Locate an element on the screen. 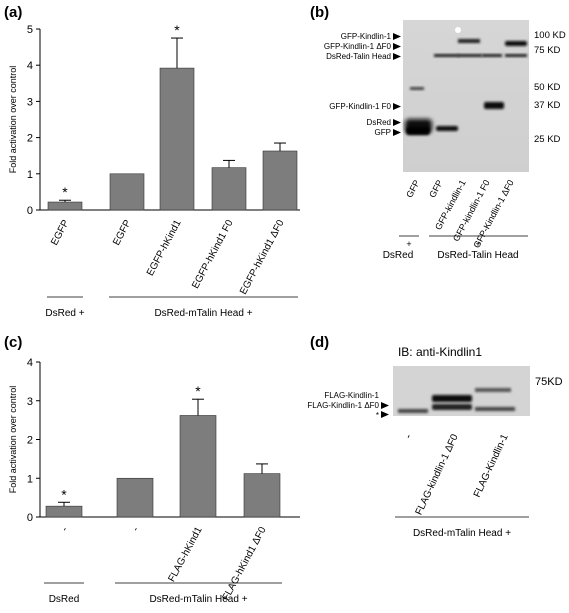 Image resolution: width=569 pixels, height=613 pixels. band-label-talin: DsRed-Talin Head is located at coordinates (358, 56).